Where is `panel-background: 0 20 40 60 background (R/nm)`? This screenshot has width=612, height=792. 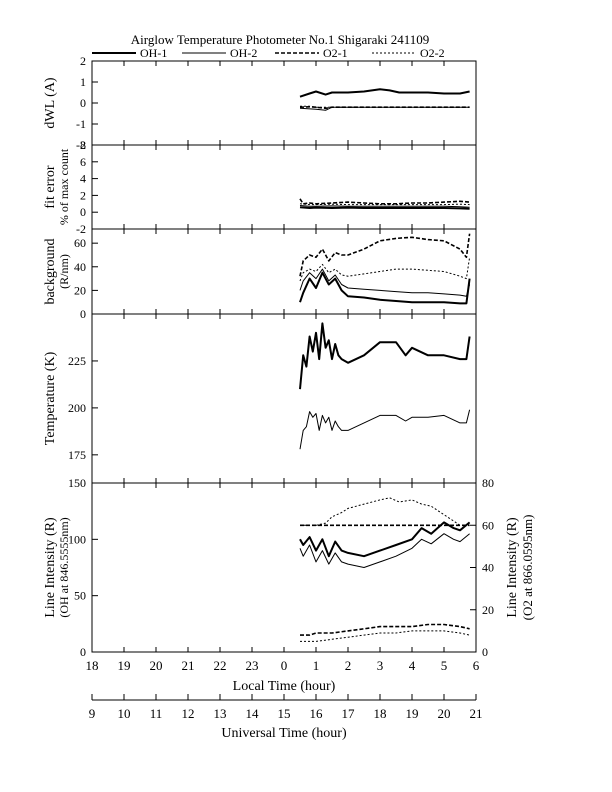
panel-background: 0 20 40 60 background (R/nm) is located at coordinates (260, 274).